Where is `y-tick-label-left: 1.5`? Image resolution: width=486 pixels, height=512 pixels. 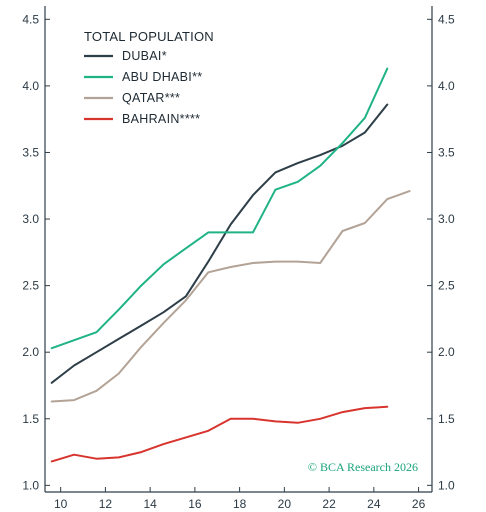 y-tick-label-left: 1.5 is located at coordinates (30, 419).